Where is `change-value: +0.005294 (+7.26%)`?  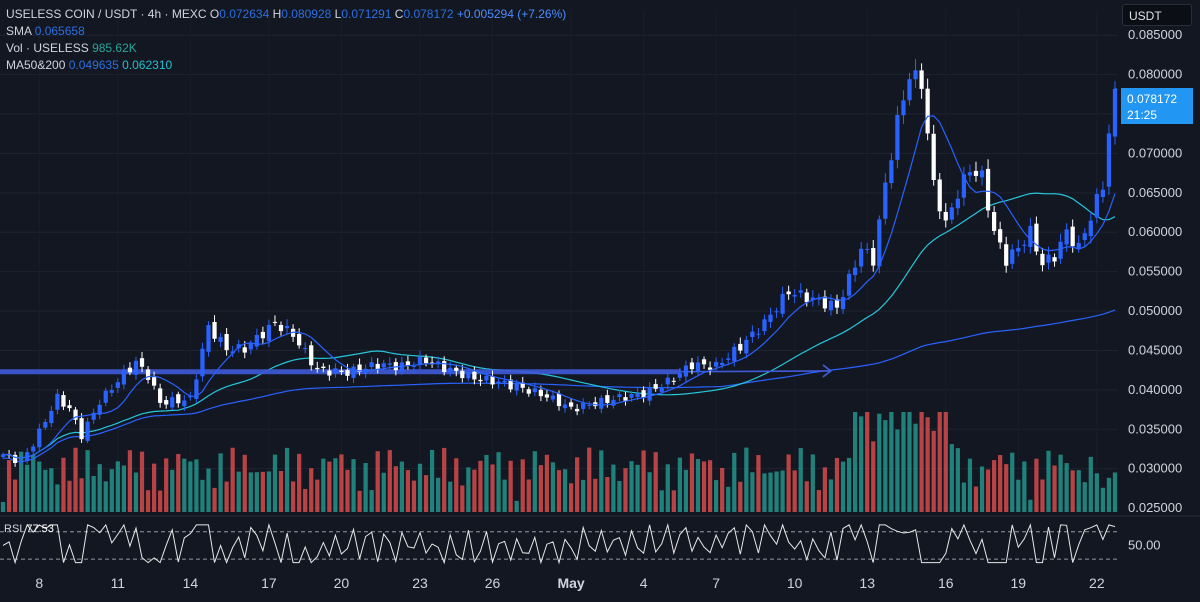 change-value: +0.005294 (+7.26%) is located at coordinates (511, 14).